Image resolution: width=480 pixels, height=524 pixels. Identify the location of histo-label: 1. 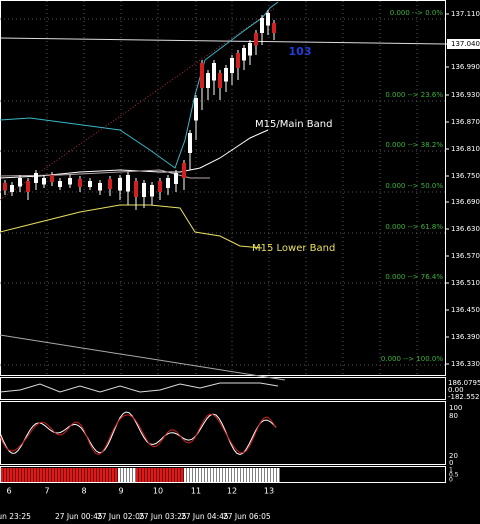
(451, 470).